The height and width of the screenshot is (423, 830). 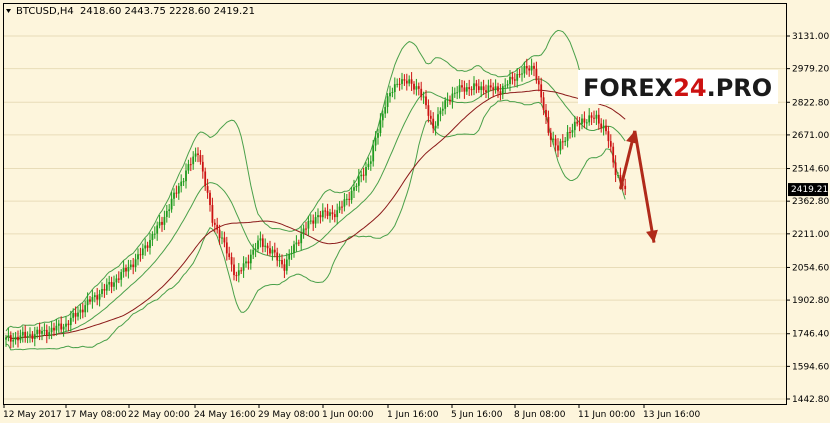 I want to click on x-tick-label: 1 Jun 00:00, so click(x=348, y=415).